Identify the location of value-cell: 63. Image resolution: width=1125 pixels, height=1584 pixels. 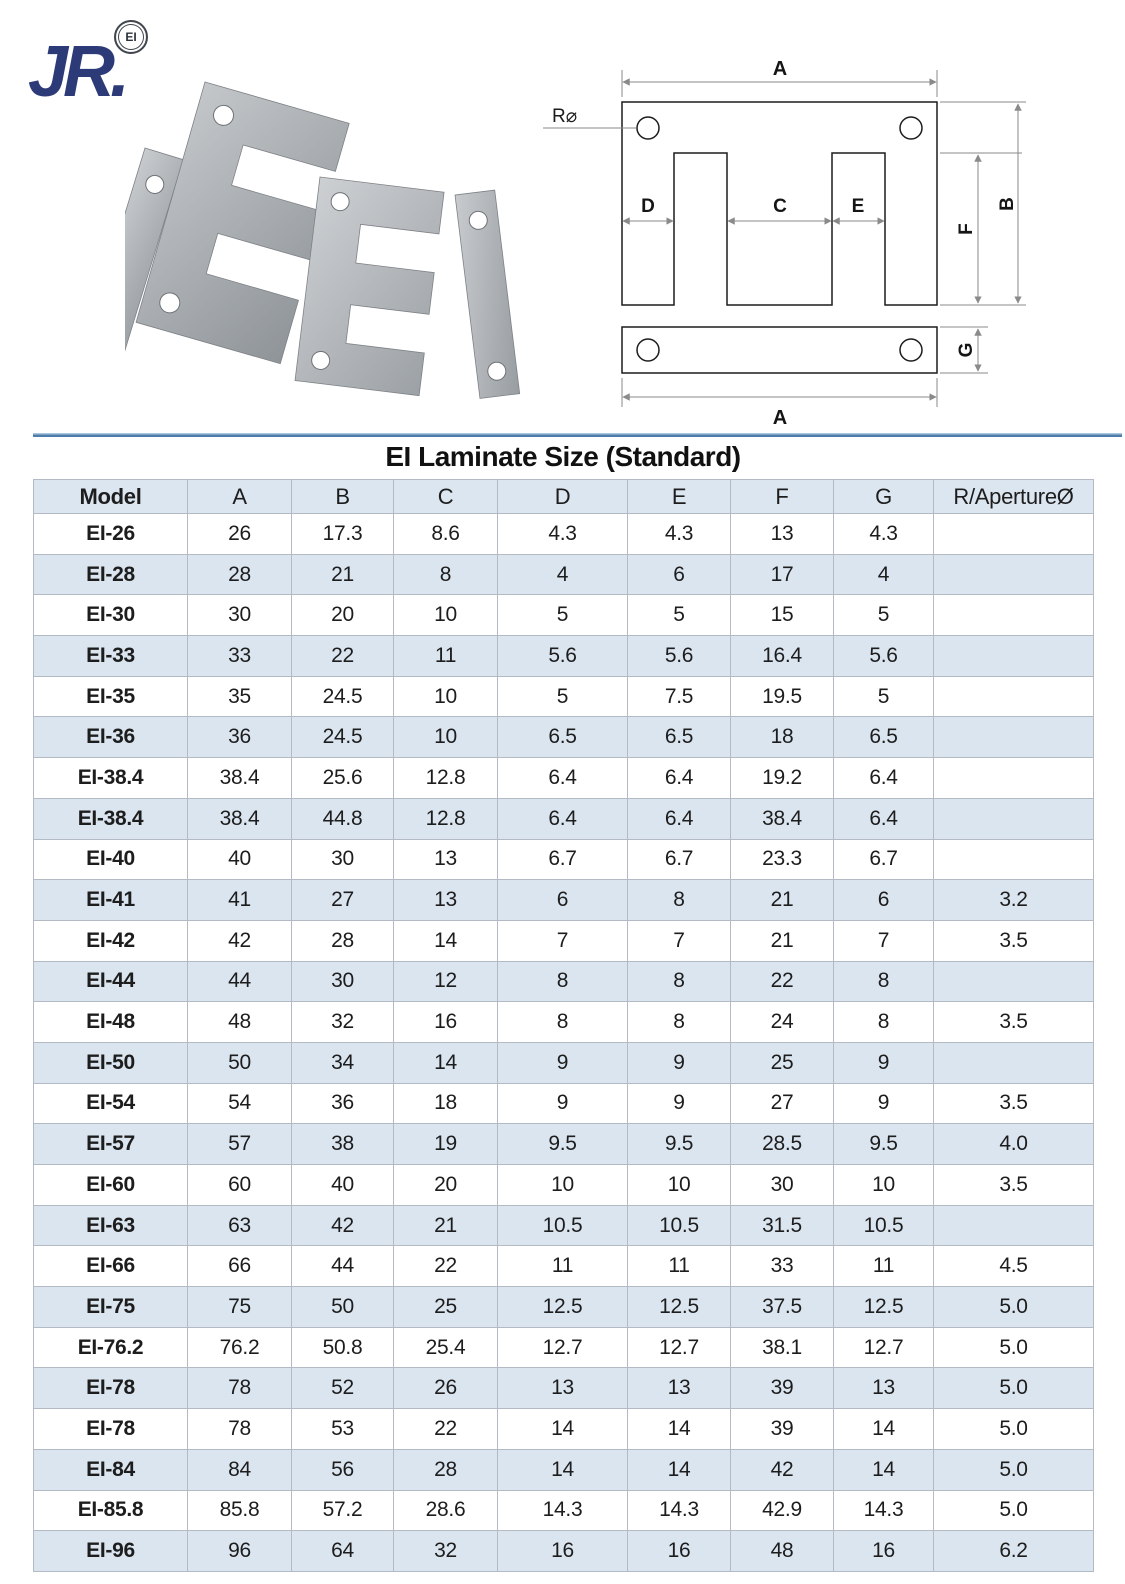
(239, 1225).